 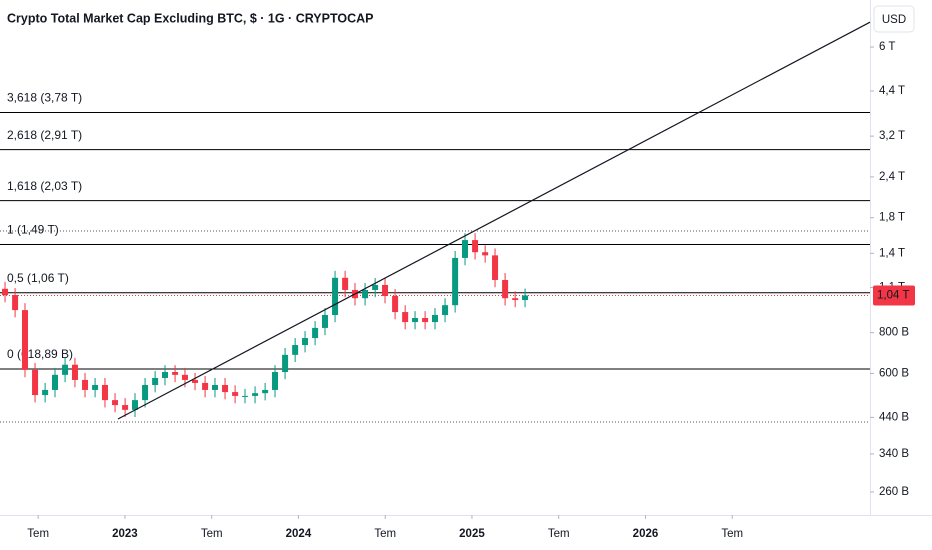 I want to click on x-tick-label: 2025, so click(x=472, y=534).